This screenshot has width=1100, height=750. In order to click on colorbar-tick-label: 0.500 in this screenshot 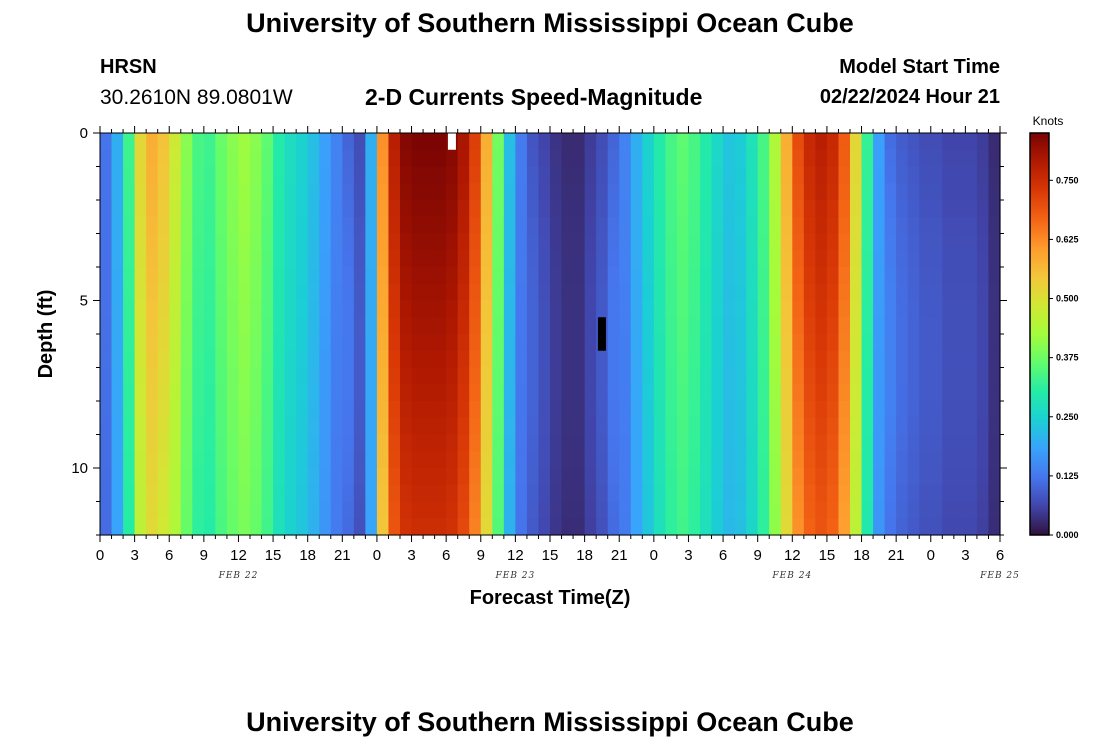, I will do `click(1067, 299)`.